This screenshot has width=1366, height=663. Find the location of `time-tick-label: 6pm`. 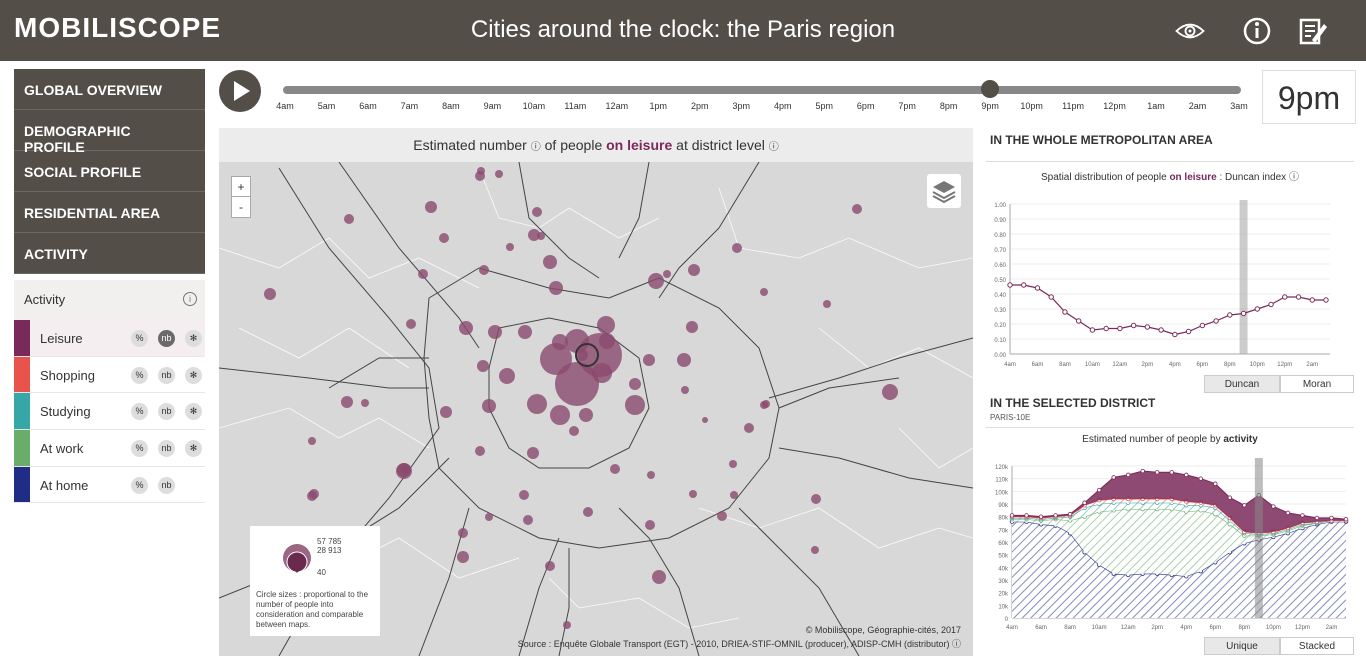

time-tick-label: 6pm is located at coordinates (865, 106).